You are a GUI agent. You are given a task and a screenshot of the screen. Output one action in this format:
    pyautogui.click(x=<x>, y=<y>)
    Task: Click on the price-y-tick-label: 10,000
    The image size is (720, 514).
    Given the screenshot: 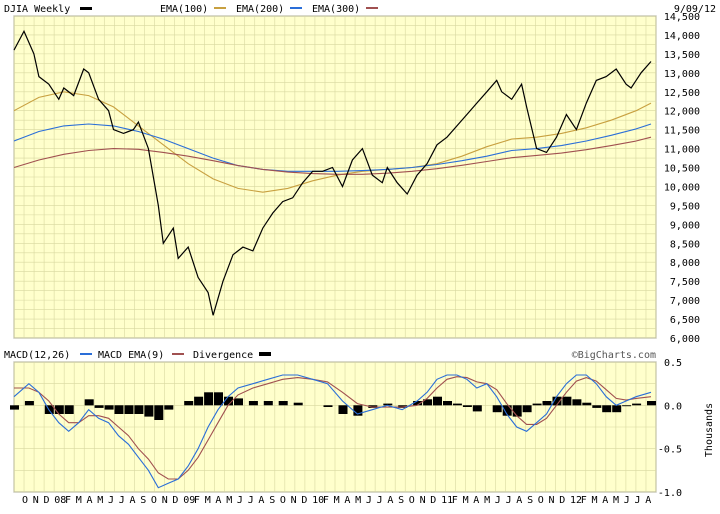 What is the action you would take?
    pyautogui.click(x=682, y=187)
    